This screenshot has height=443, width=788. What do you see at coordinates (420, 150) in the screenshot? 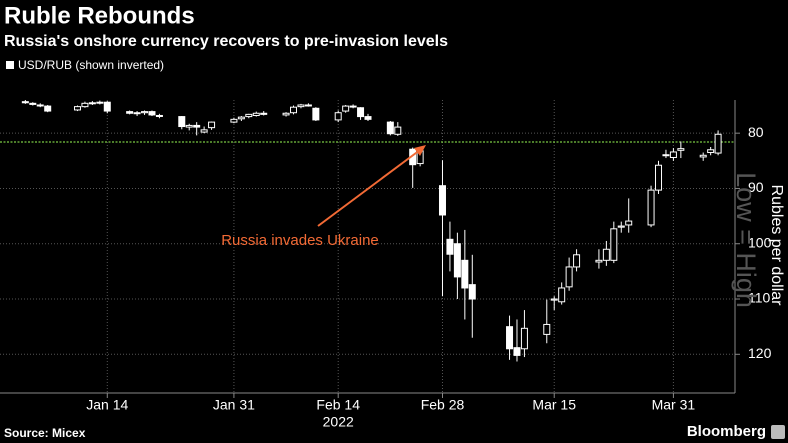
I see `annotation-arrowhead` at bounding box center [420, 150].